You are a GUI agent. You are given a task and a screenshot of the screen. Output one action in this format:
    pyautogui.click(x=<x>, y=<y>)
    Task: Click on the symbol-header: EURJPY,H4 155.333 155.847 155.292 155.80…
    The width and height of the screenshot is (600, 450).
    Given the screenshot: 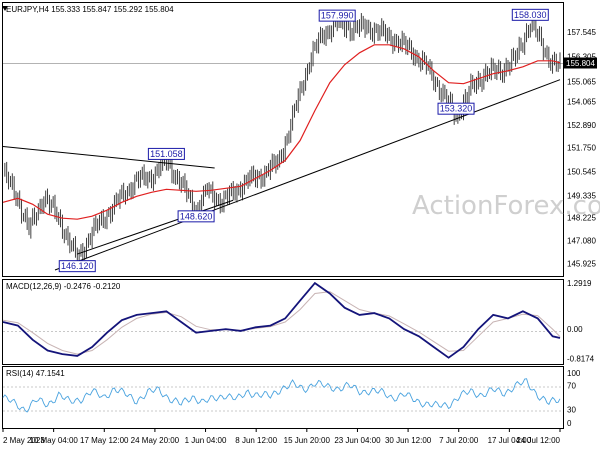 What is the action you would take?
    pyautogui.click(x=90, y=9)
    